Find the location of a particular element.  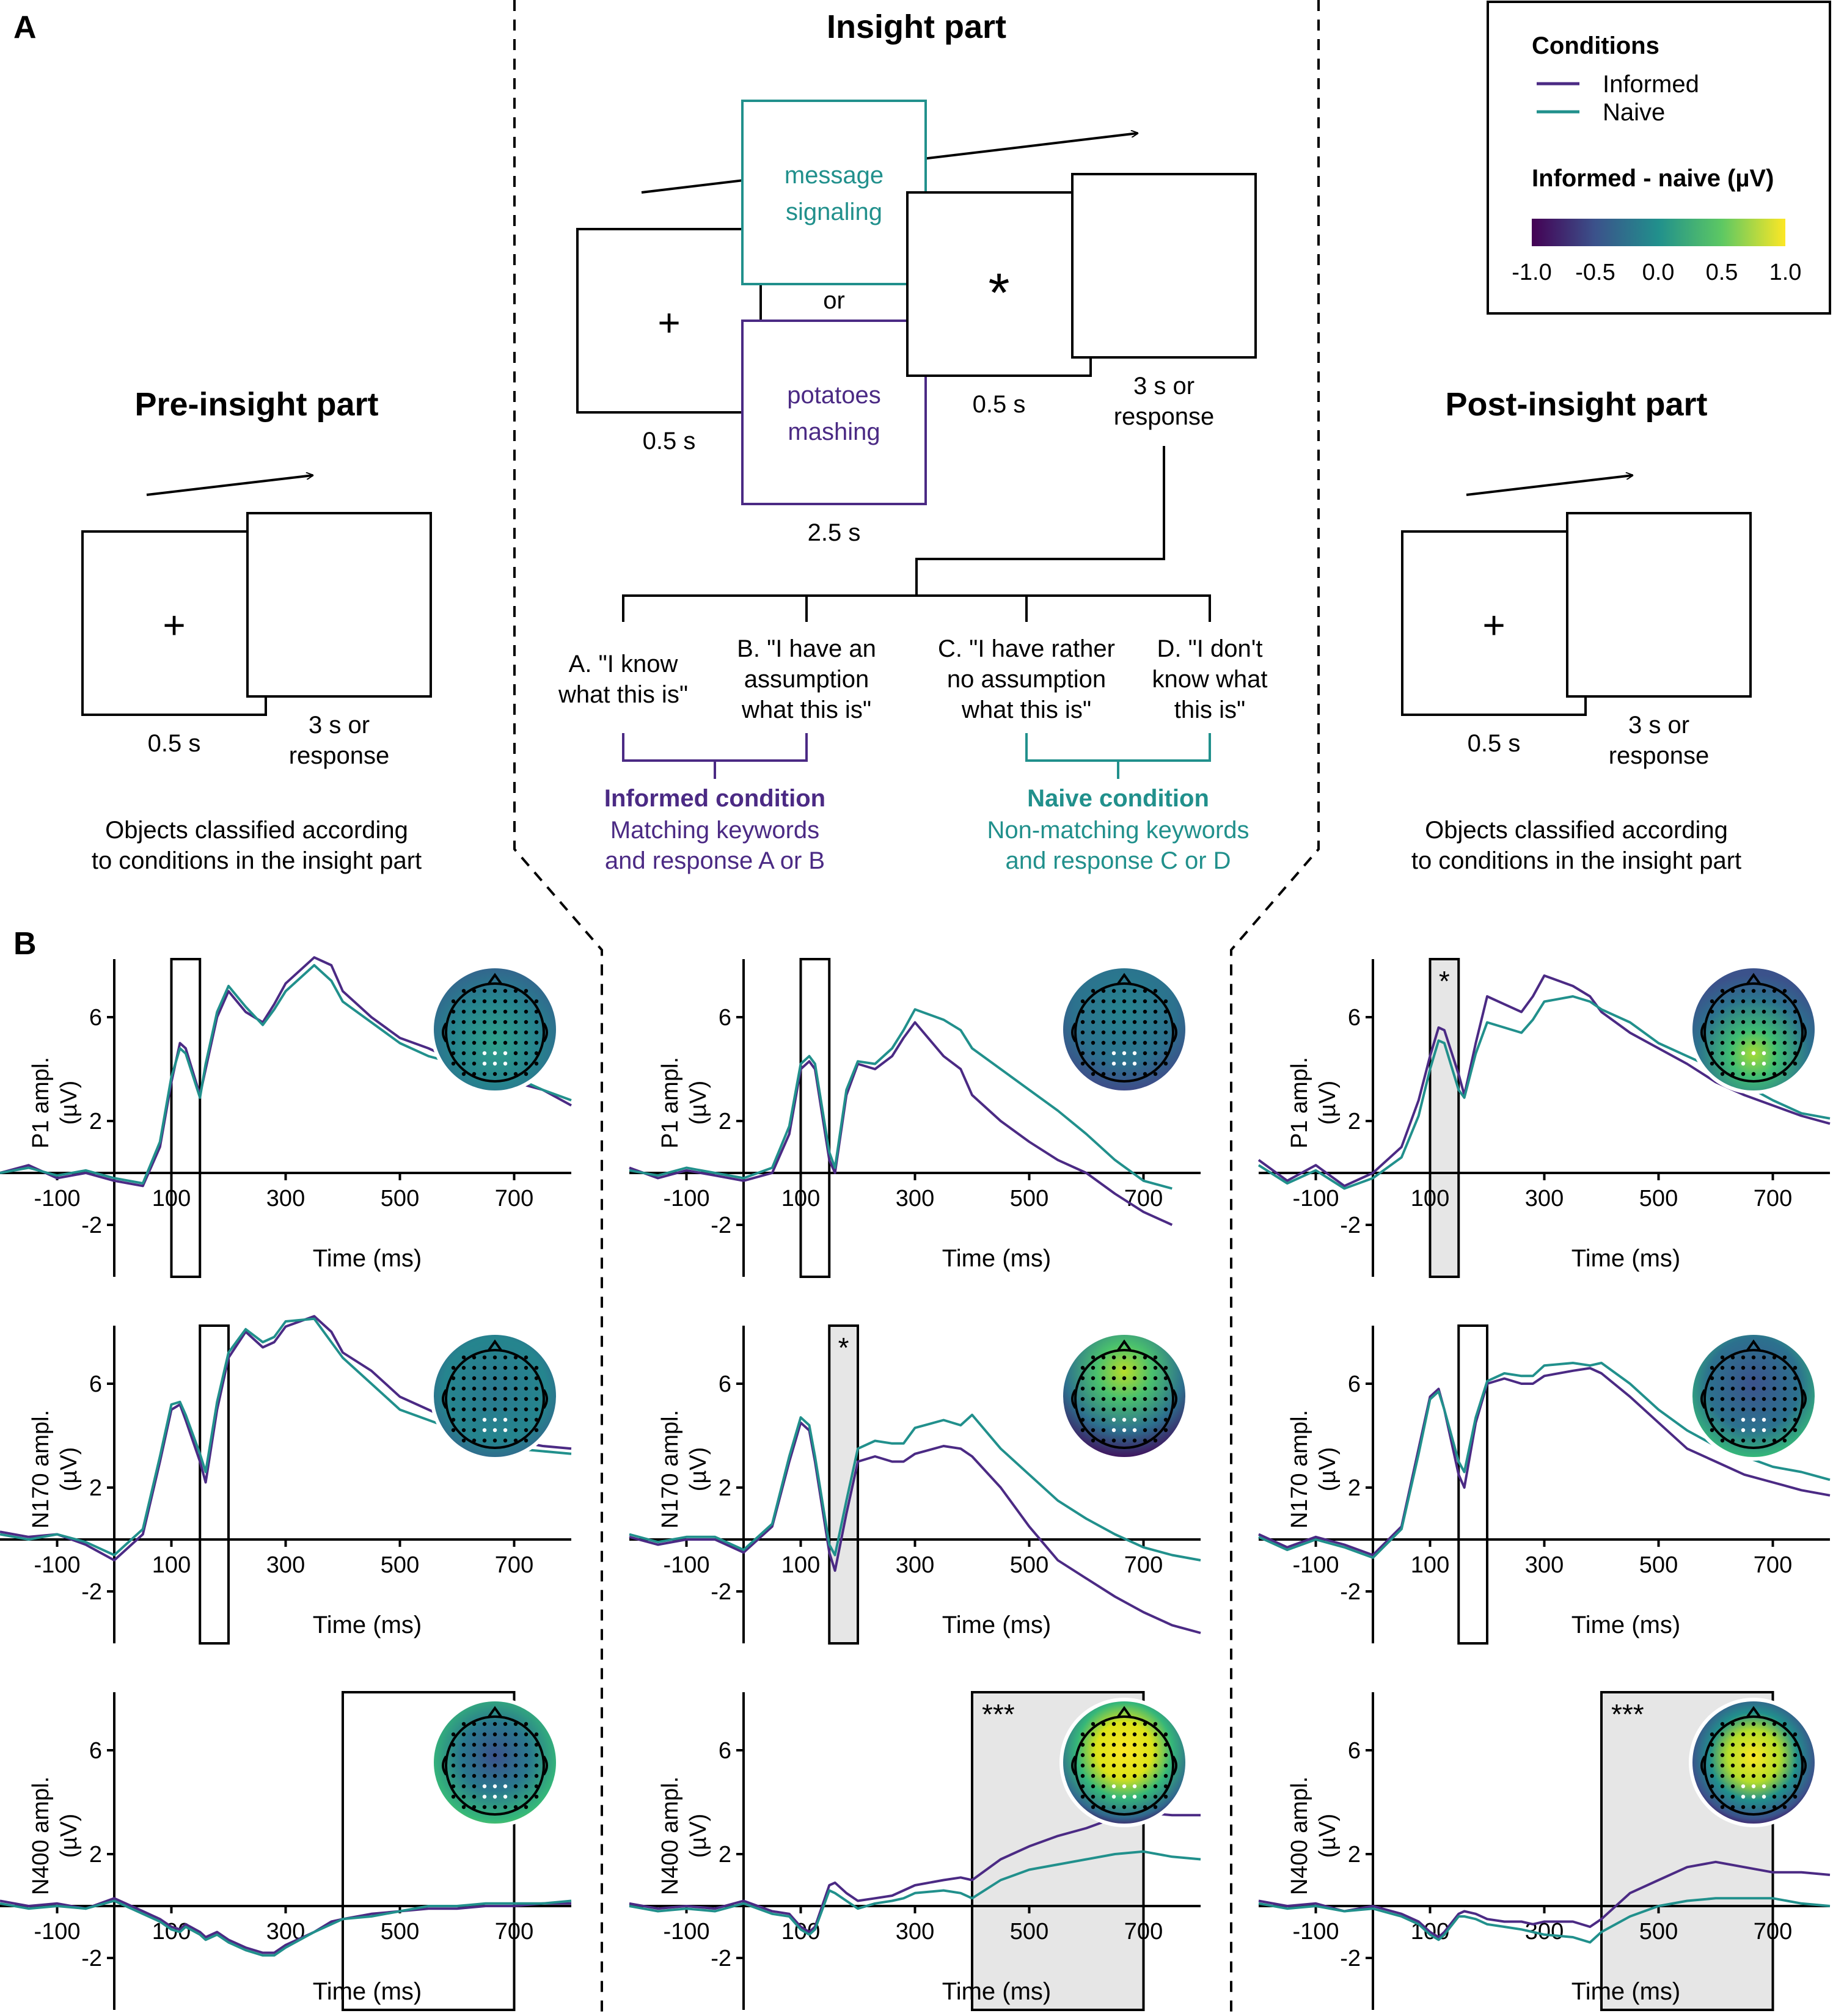

keyword-duration: 2.5 s is located at coordinates (834, 532).